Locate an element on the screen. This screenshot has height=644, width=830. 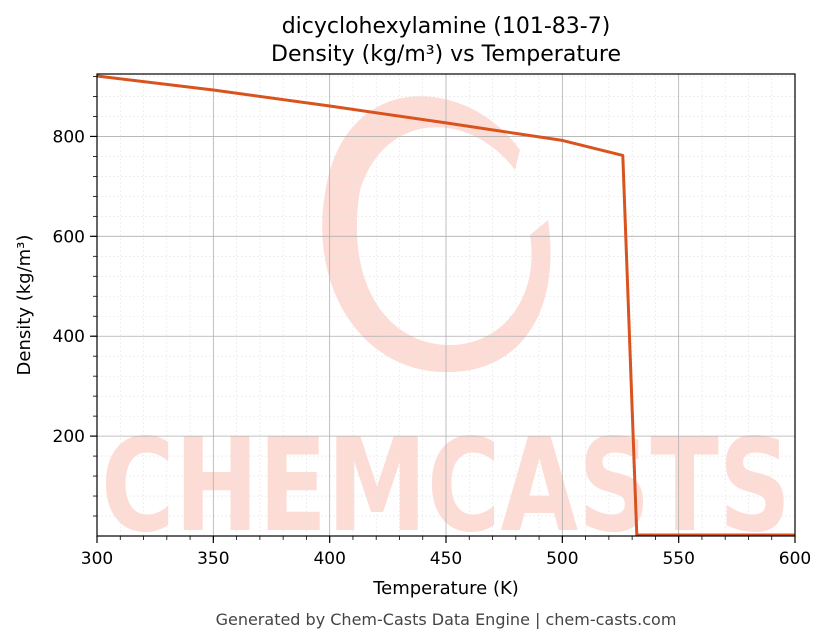
x-tick-label: 550 is located at coordinates (678, 559).